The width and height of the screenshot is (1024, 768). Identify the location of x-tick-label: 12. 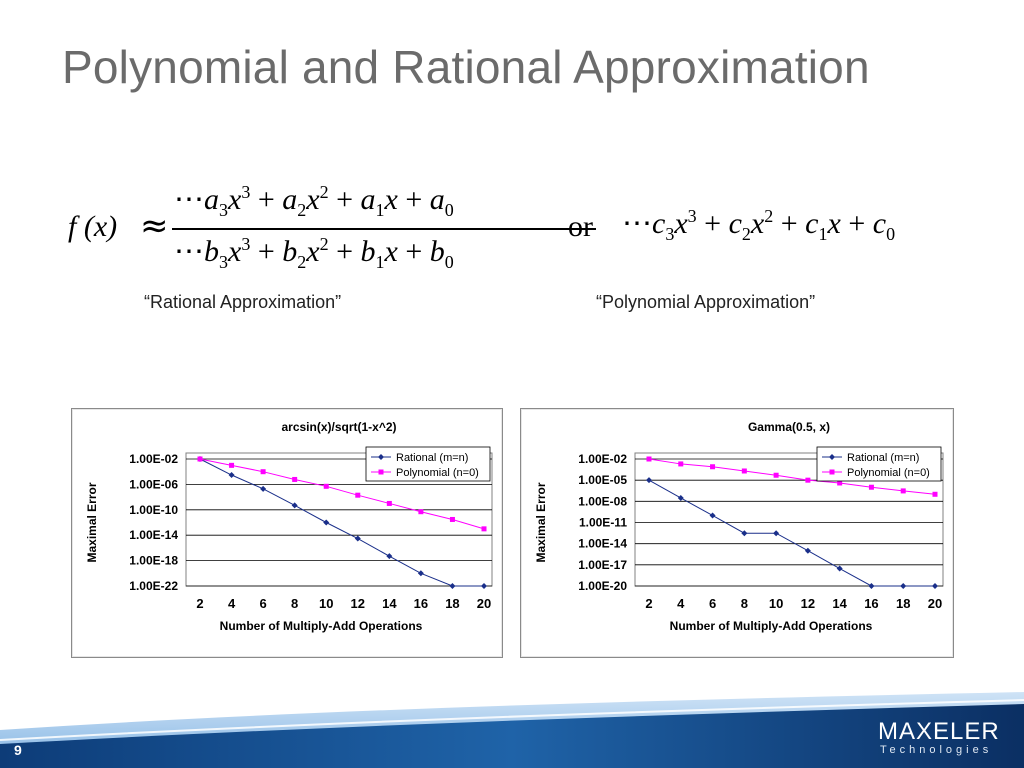
(808, 603).